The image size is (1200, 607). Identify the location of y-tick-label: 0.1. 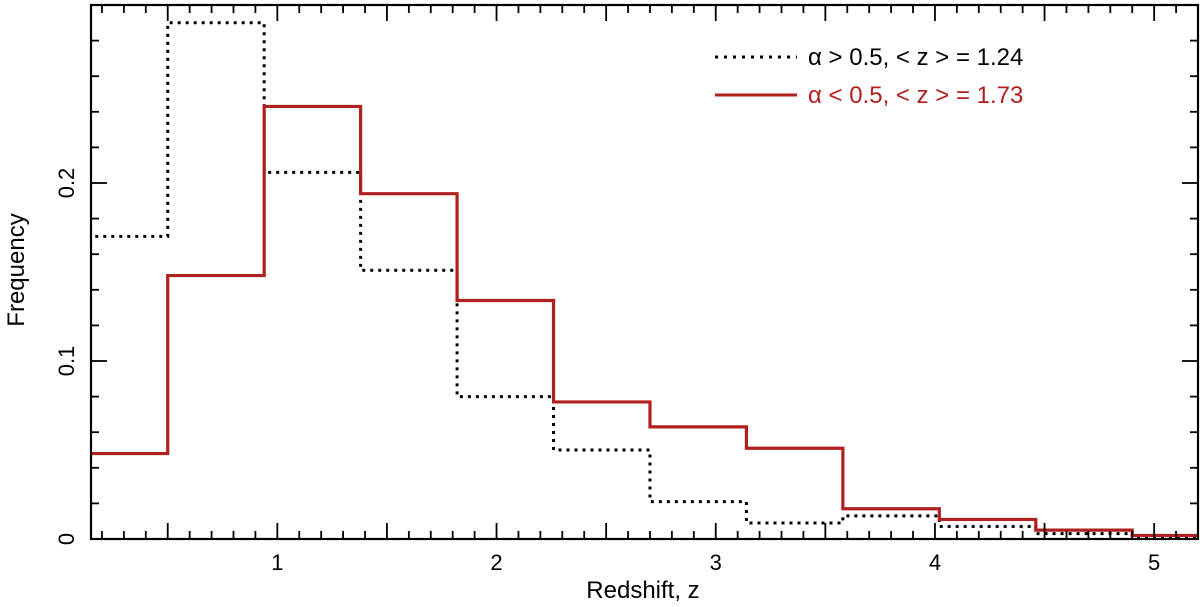
(66, 361).